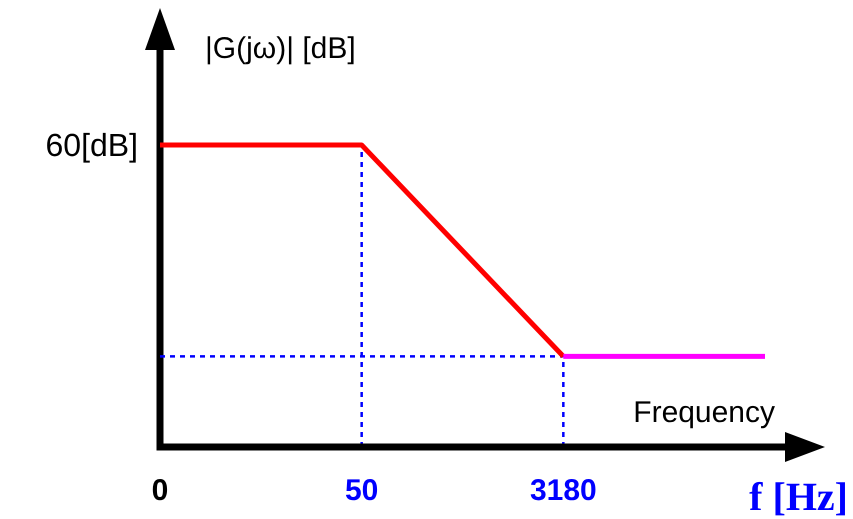 The image size is (853, 519). I want to click on y-axis-title: |G(jω)| [dB], so click(280, 48).